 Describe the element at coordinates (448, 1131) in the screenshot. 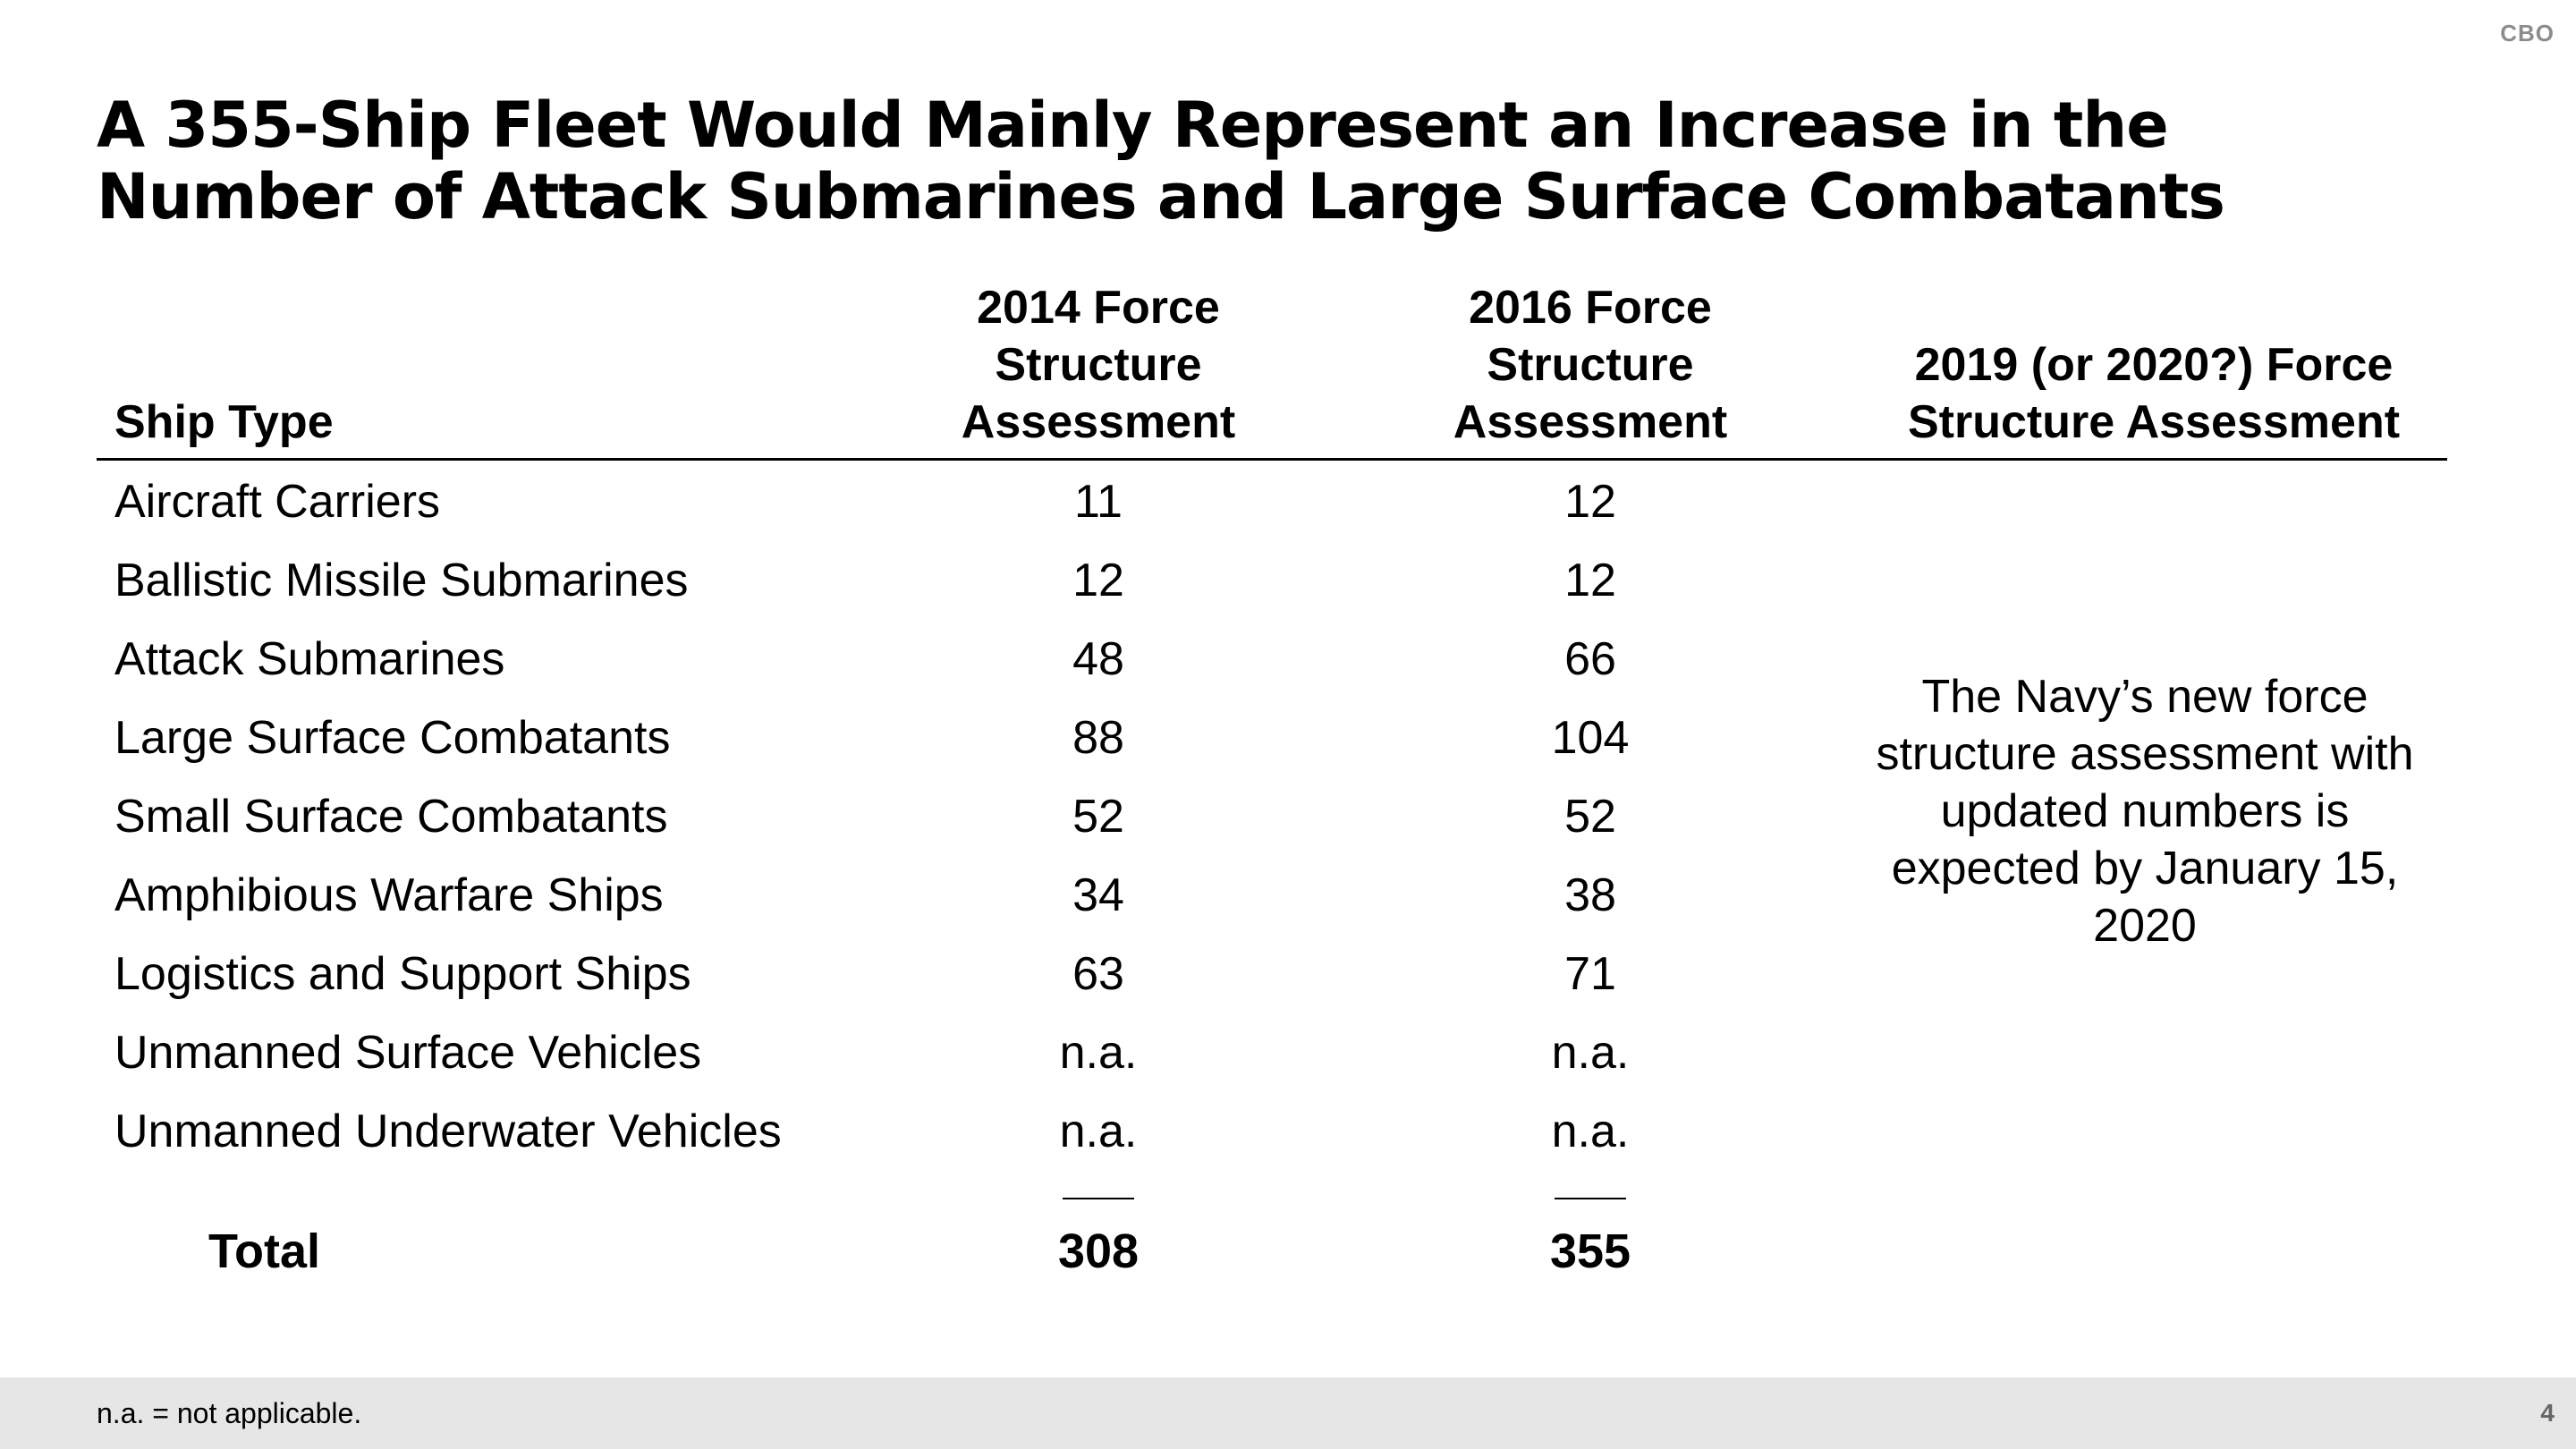

I see `ship-type-cell: Unmanned Underwater Vehicles` at that location.